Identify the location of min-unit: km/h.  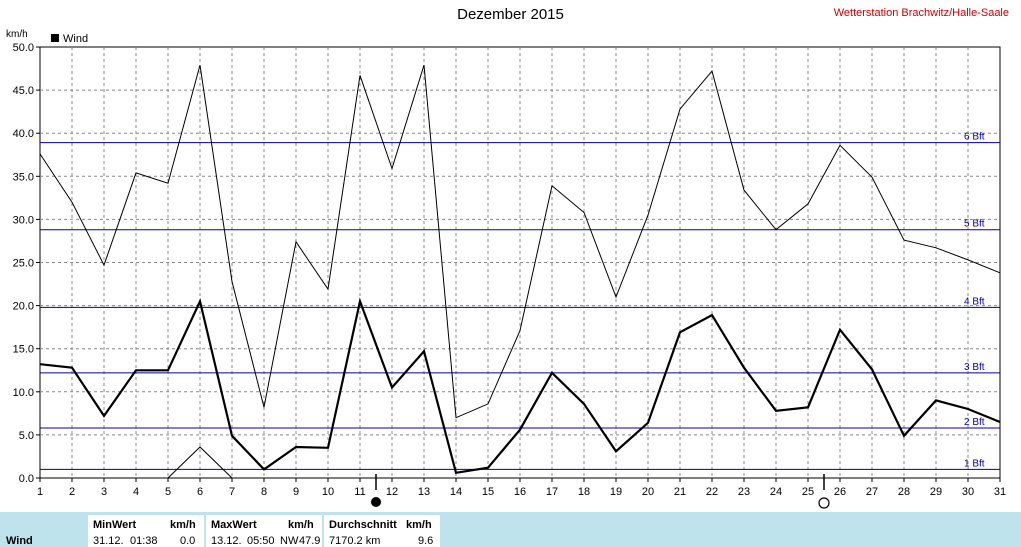
(183, 525).